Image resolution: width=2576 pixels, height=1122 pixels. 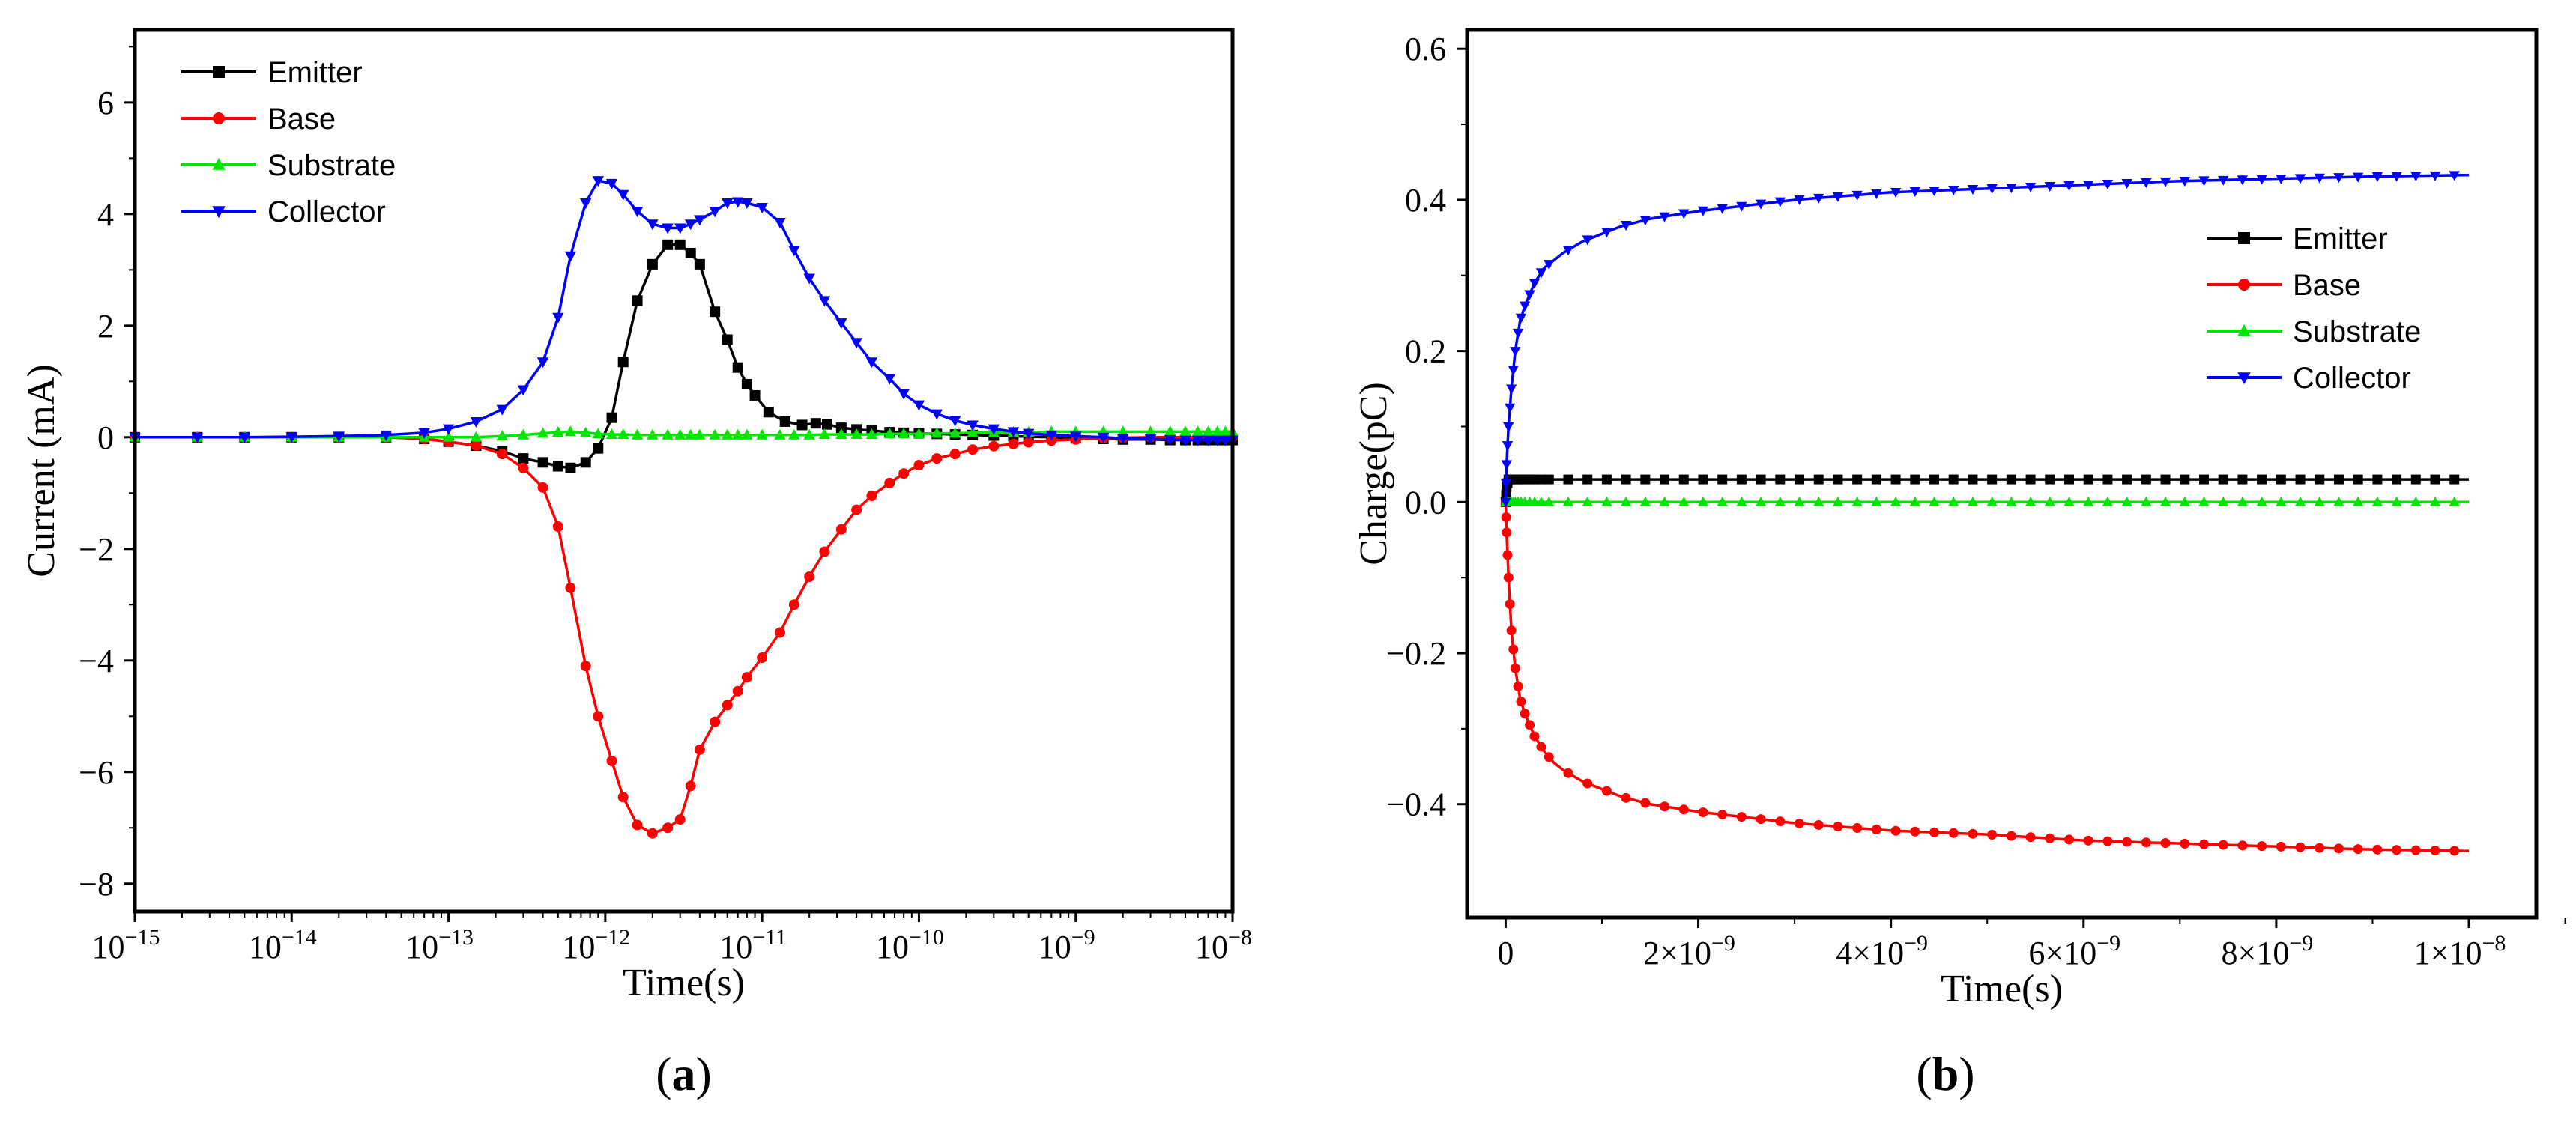 I want to click on x-tick-label: 4×10⁻⁹, so click(x=1882, y=951).